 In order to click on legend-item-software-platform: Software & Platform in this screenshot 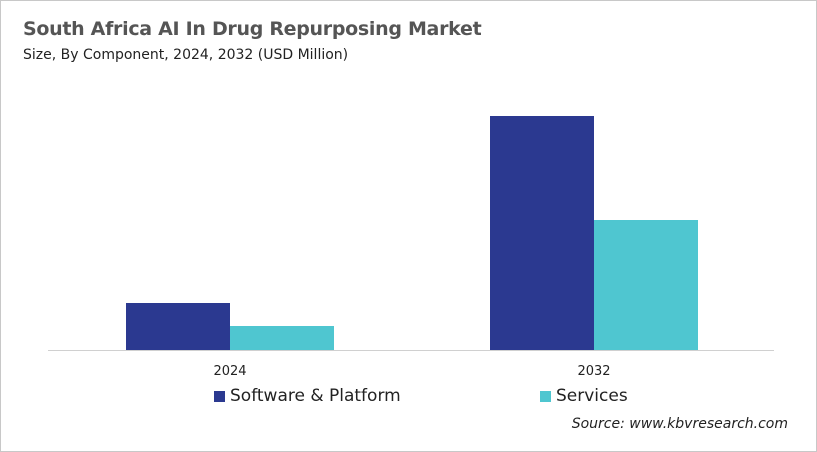, I will do `click(307, 396)`.